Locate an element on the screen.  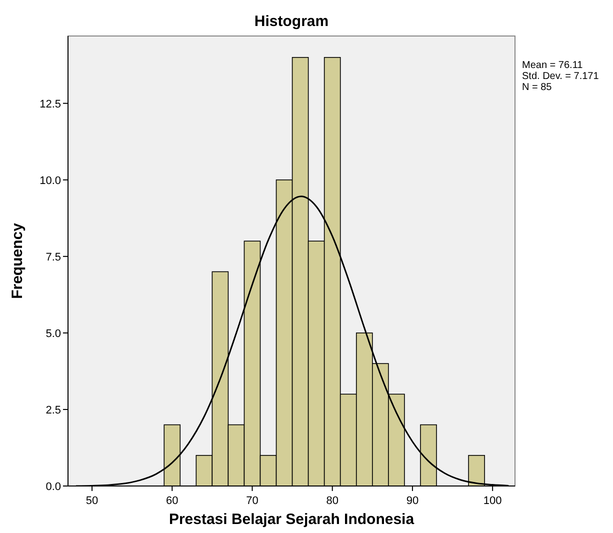
x-tick-label: 60 is located at coordinates (172, 501).